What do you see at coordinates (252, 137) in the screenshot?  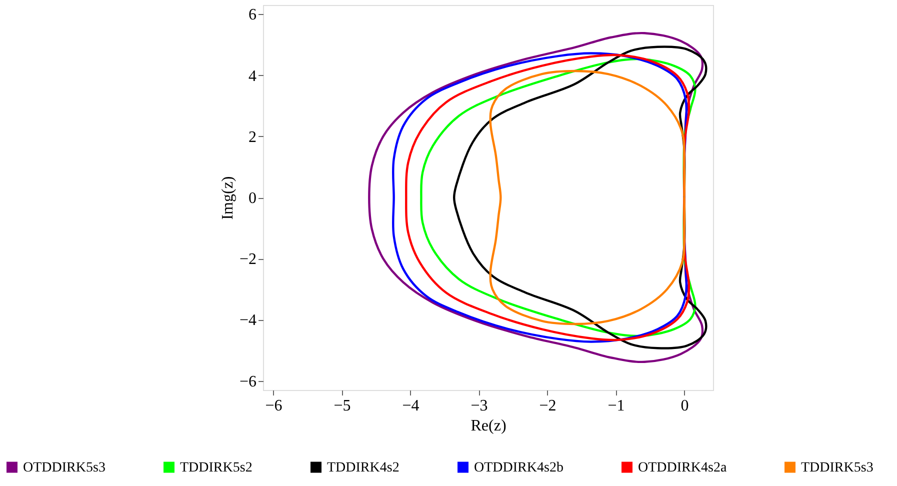 I see `y-tick-label: 2` at bounding box center [252, 137].